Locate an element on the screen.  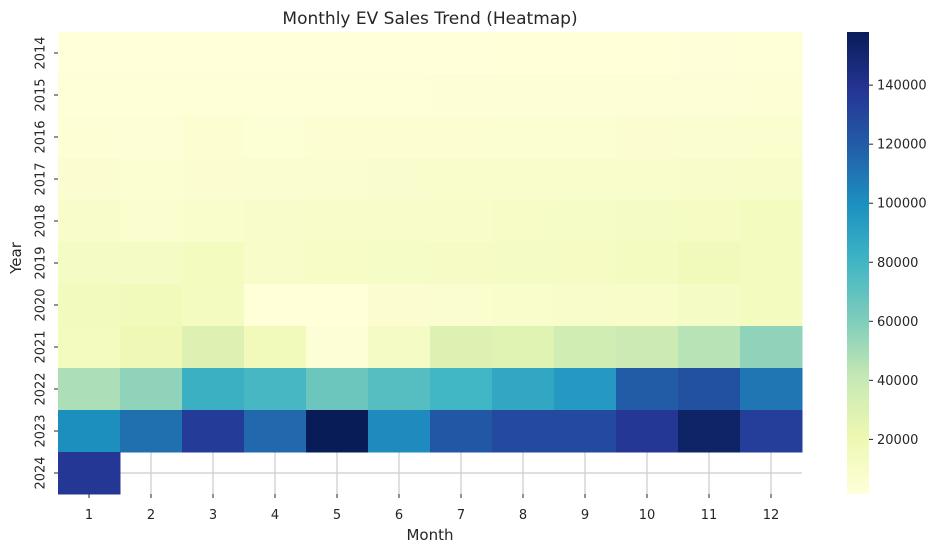
colorbar-tick-label: 100000 is located at coordinates (902, 204).